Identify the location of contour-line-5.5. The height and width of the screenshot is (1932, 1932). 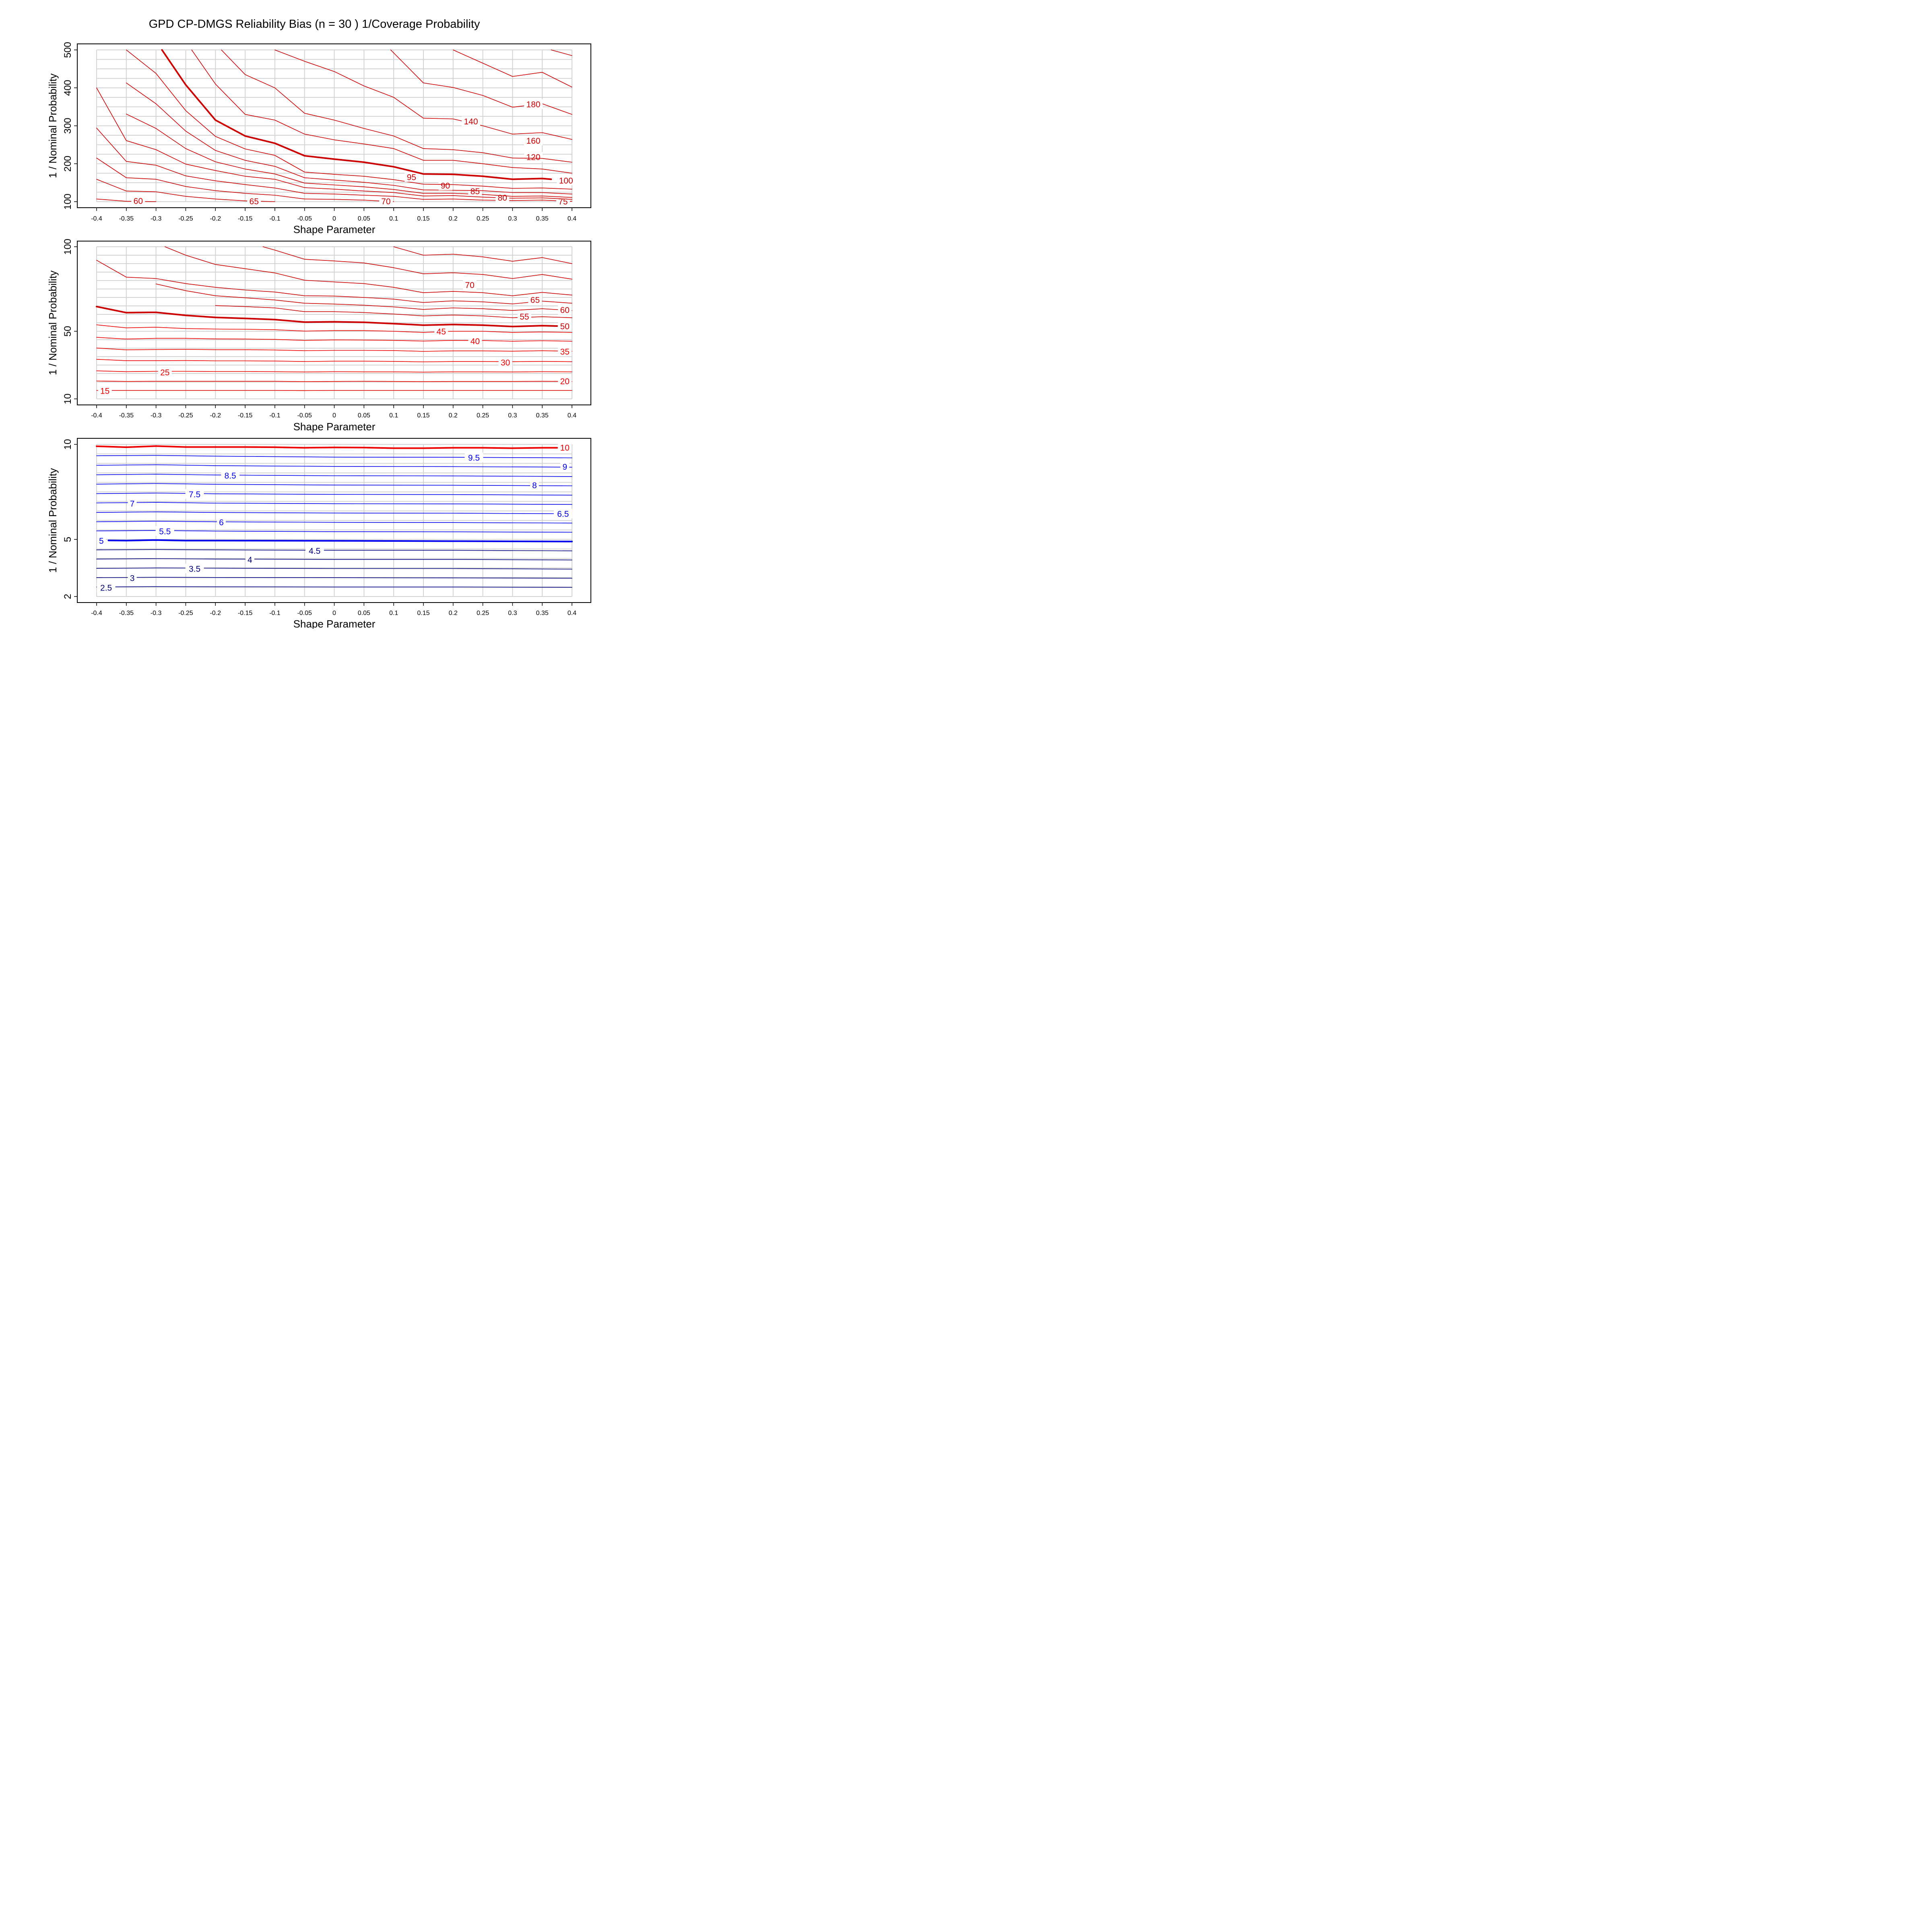
(334, 531).